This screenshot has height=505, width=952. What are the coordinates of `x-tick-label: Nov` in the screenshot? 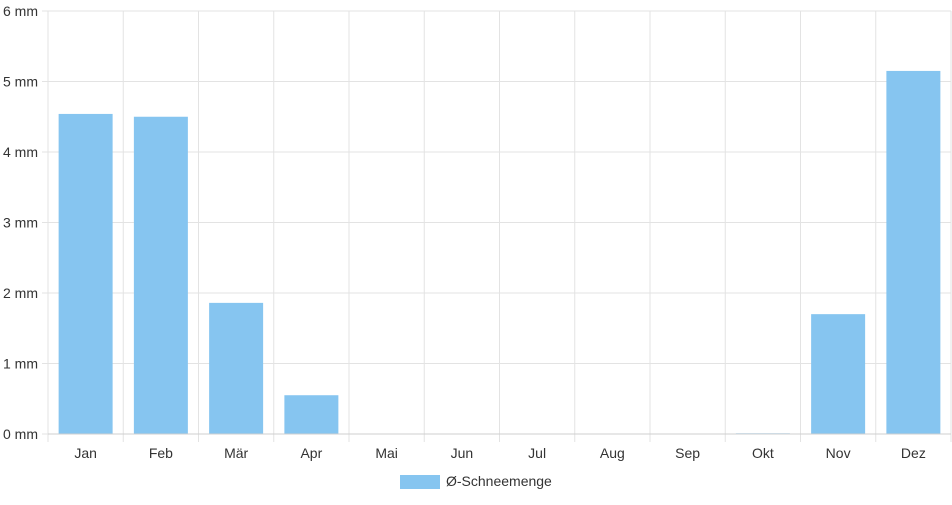 It's located at (838, 453).